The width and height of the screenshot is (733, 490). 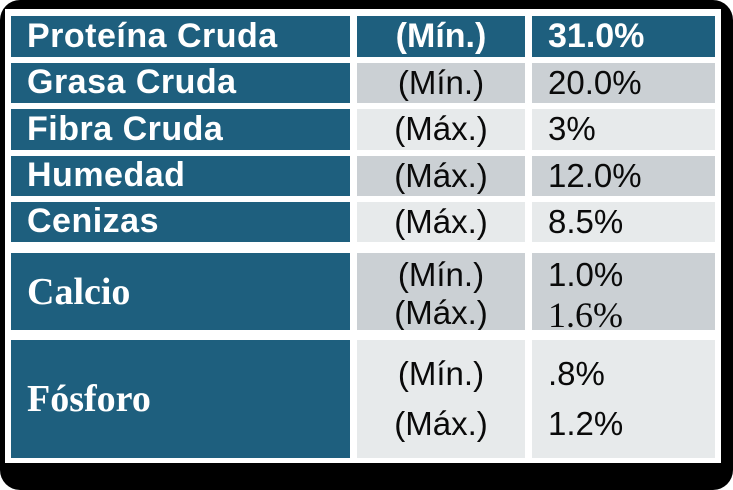 What do you see at coordinates (585, 313) in the screenshot?
I see `value-line: 1.6%` at bounding box center [585, 313].